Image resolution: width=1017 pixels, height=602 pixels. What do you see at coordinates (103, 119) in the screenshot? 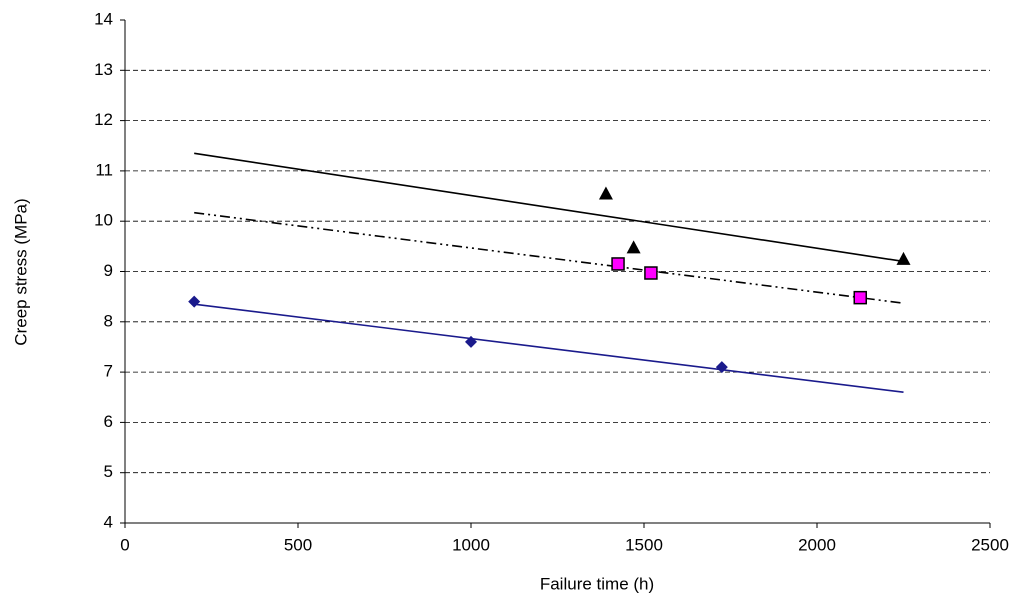
I see `y-tick-label: 12` at bounding box center [103, 119].